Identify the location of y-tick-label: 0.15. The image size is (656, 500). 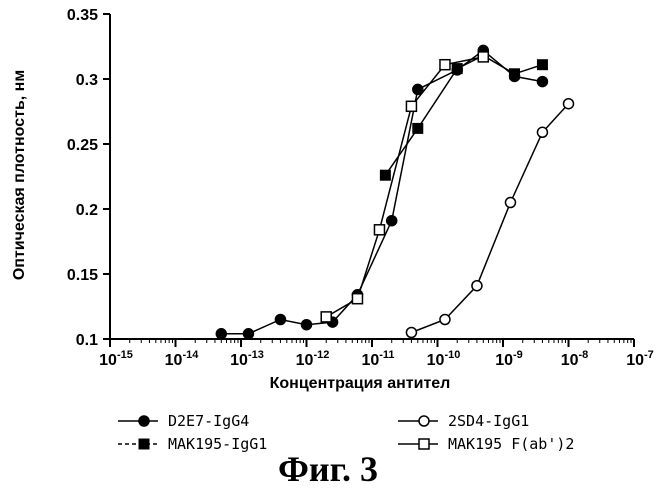
(82, 275).